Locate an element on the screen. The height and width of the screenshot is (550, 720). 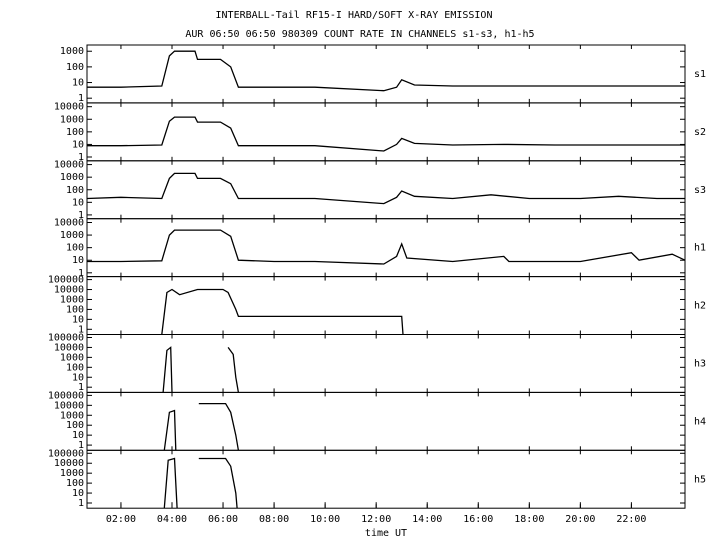
x-tick-label: 12:00 is located at coordinates (376, 519).